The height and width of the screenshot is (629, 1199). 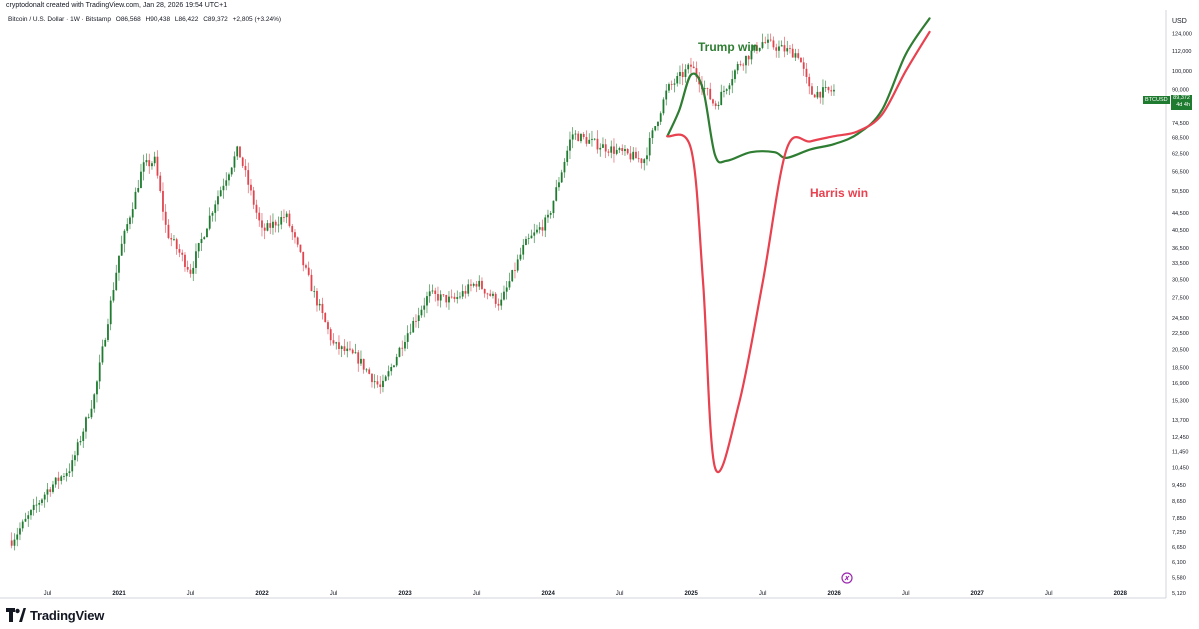 I want to click on currency-label: USD, so click(x=1179, y=21).